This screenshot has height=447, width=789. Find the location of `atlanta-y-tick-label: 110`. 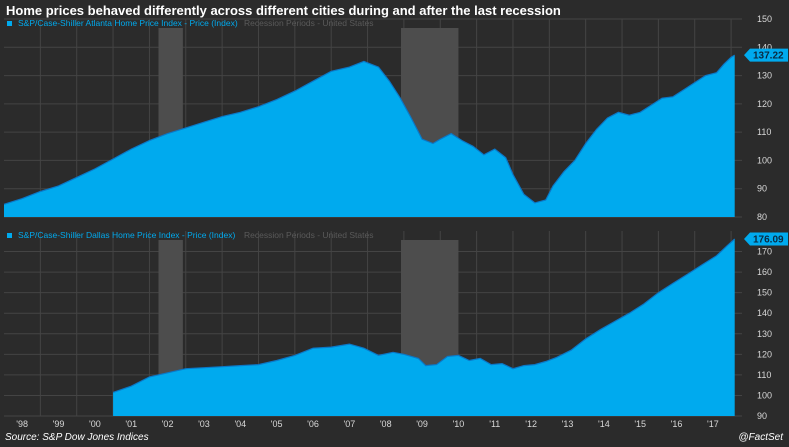

atlanta-y-tick-label: 110 is located at coordinates (764, 132).